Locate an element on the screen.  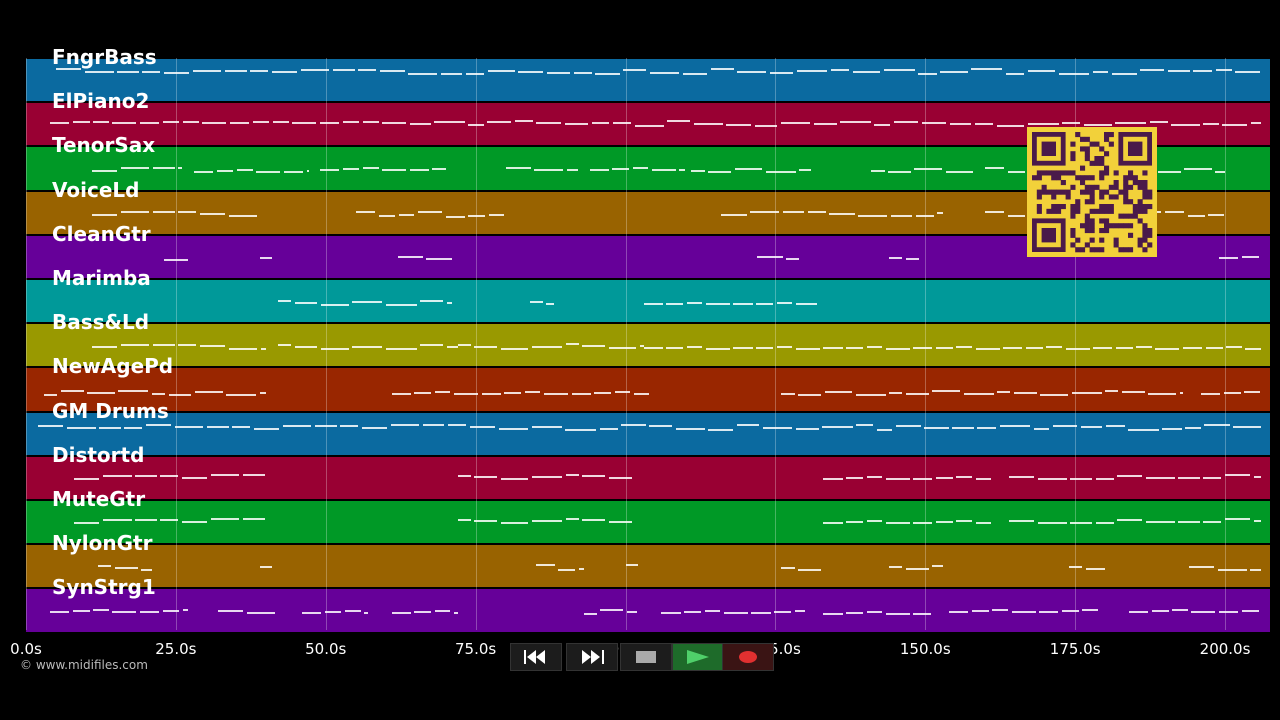
grid-line is located at coordinates (626, 344).